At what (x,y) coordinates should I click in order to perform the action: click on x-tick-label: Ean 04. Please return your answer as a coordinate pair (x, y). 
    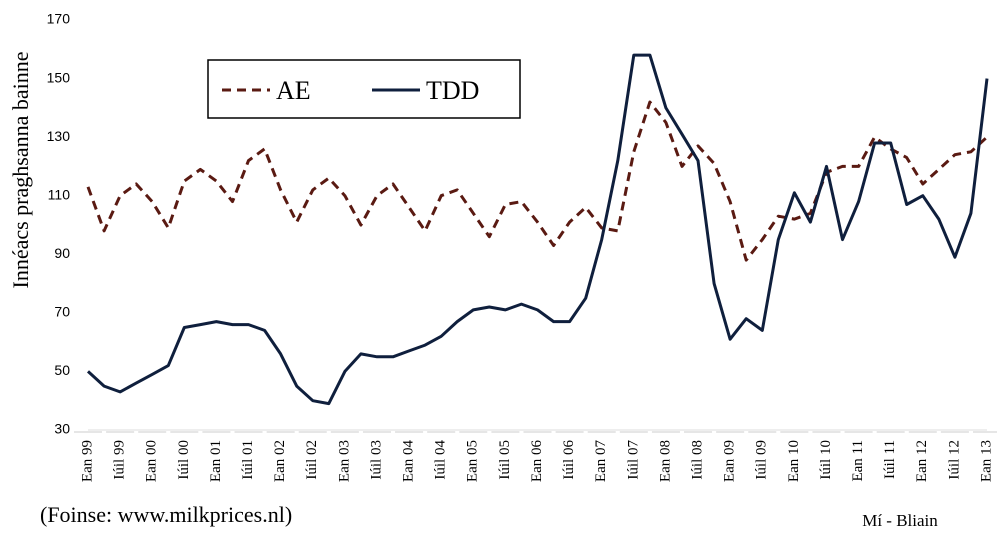
    Looking at the image, I should click on (409, 461).